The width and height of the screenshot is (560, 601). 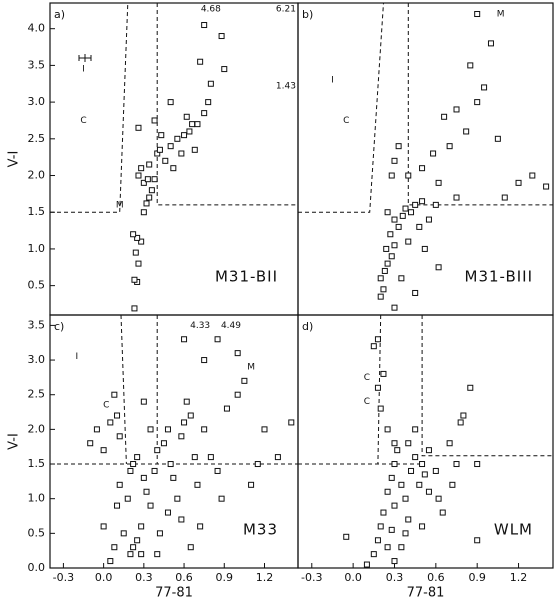 I want to click on y-tick-label: 3.0, so click(x=37, y=101).